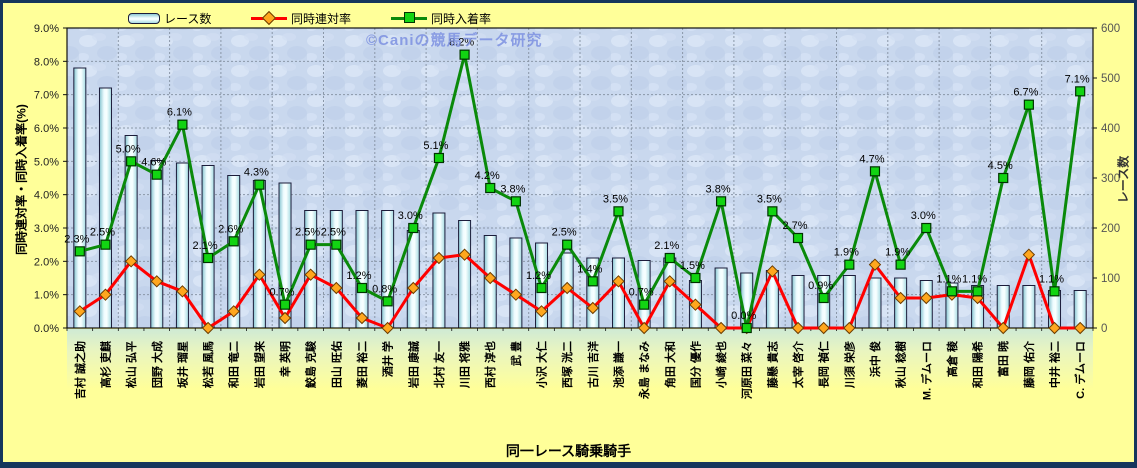 This screenshot has height=468, width=1137. Describe the element at coordinates (409, 17) in the screenshot. I see `green-line-square-icon` at that location.